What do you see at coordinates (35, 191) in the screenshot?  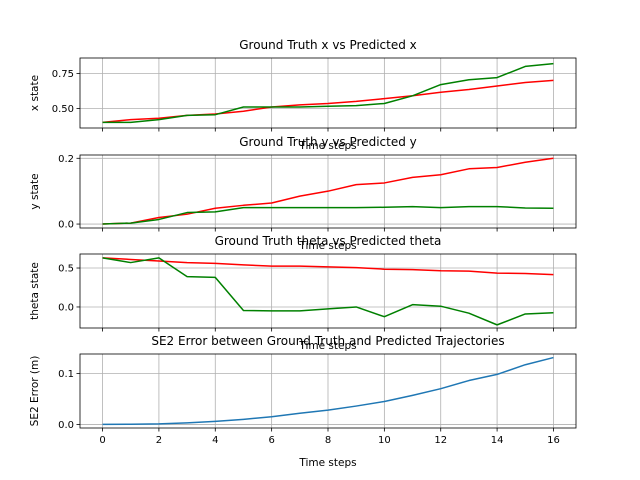 I see `y-axis-label-y: y state` at bounding box center [35, 191].